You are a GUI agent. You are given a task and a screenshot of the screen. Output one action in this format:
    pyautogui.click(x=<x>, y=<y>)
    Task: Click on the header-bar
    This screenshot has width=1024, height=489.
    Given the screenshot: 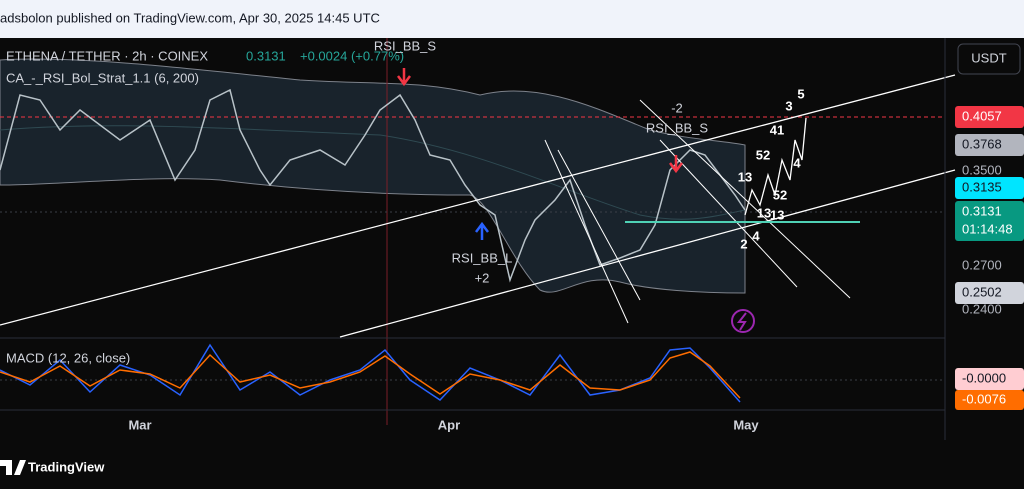 What is the action you would take?
    pyautogui.click(x=512, y=19)
    